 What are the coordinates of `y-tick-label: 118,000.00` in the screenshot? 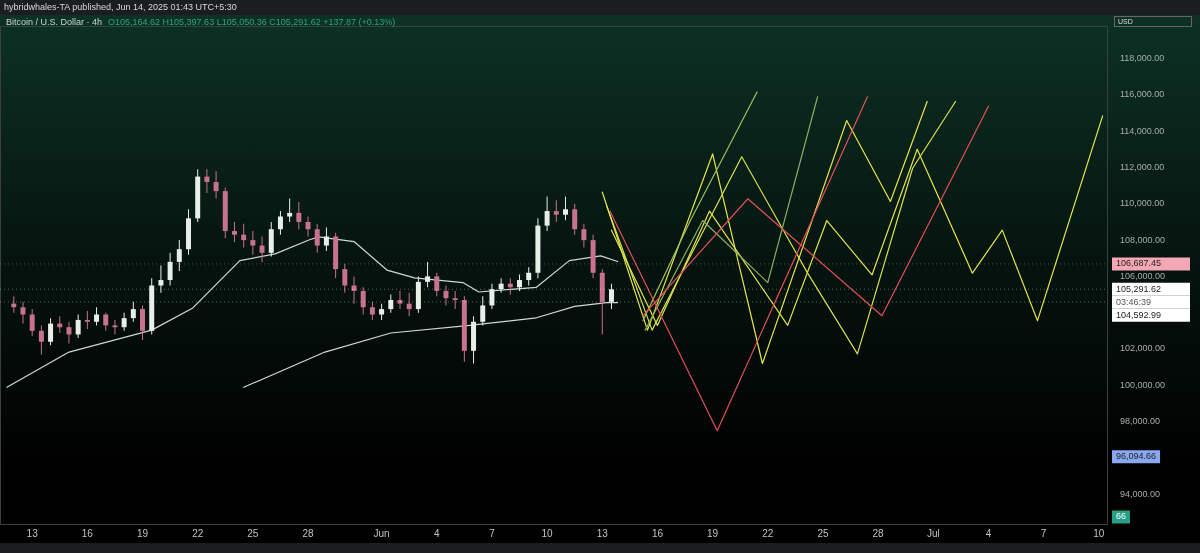 It's located at (1142, 58).